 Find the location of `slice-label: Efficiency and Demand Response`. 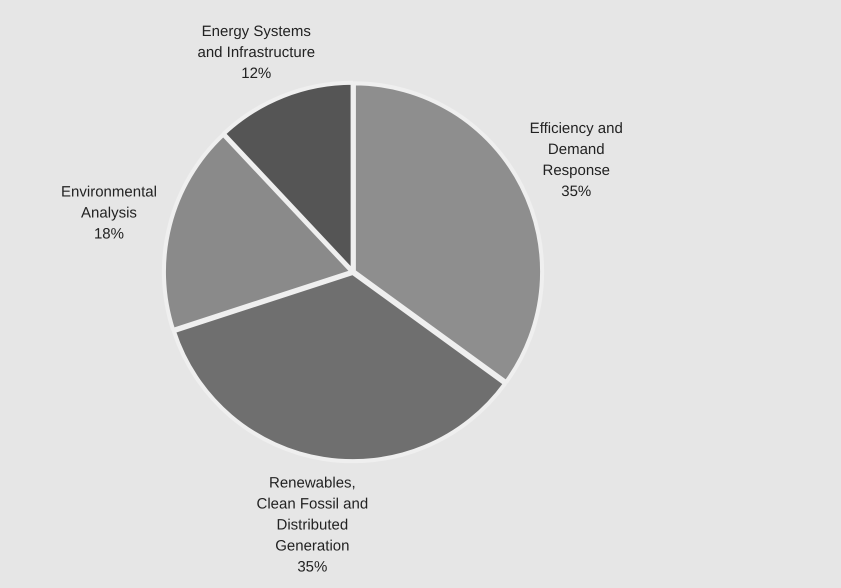

slice-label: Efficiency and Demand Response is located at coordinates (576, 149).